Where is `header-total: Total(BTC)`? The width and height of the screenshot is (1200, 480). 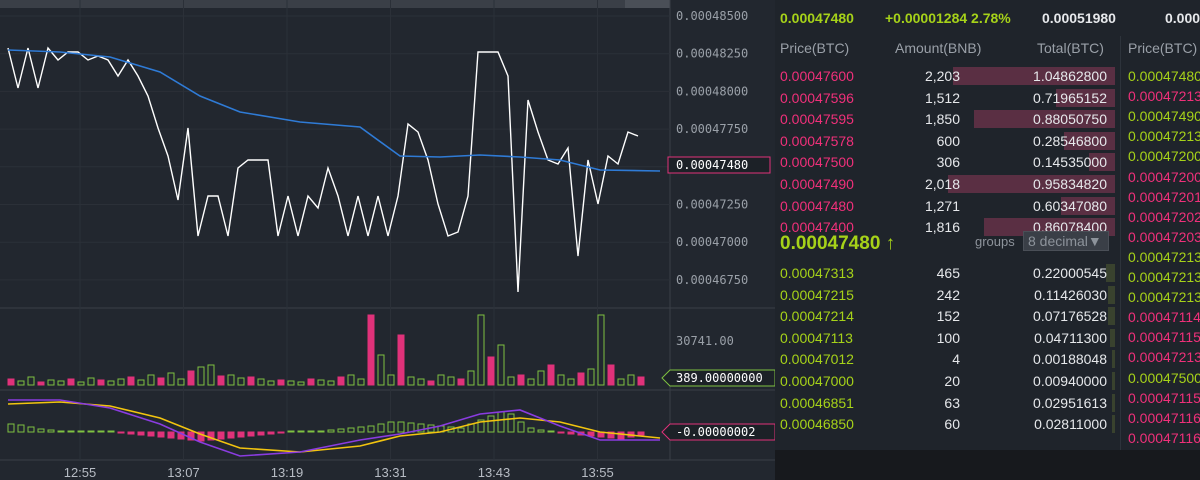 header-total: Total(BTC) is located at coordinates (1070, 48).